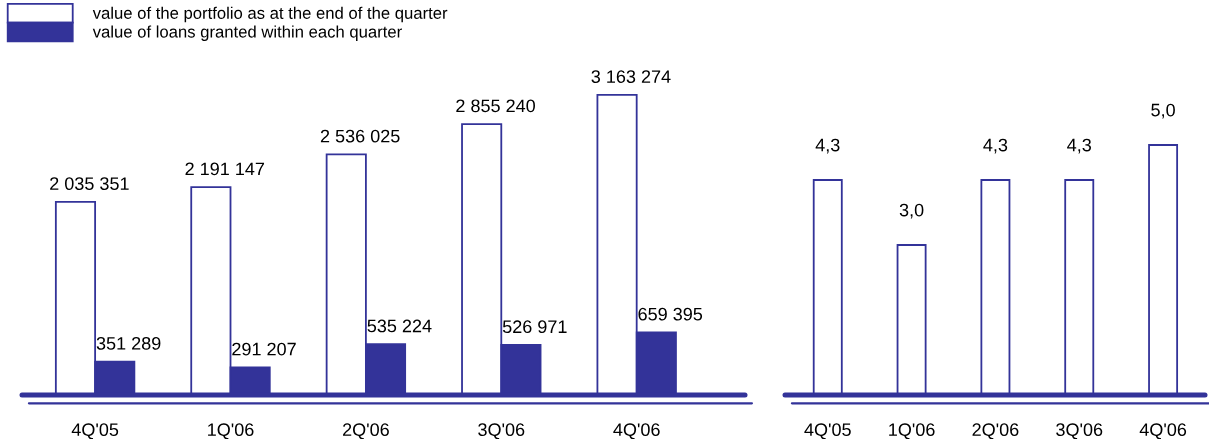 This screenshot has width=1209, height=439. I want to click on data-label: 2 536 025, so click(360, 136).